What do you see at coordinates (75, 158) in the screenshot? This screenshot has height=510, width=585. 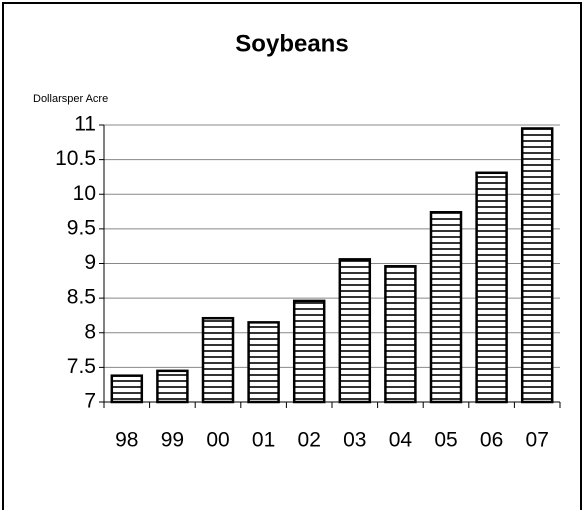 I see `y-tick-label: 10.5` at bounding box center [75, 158].